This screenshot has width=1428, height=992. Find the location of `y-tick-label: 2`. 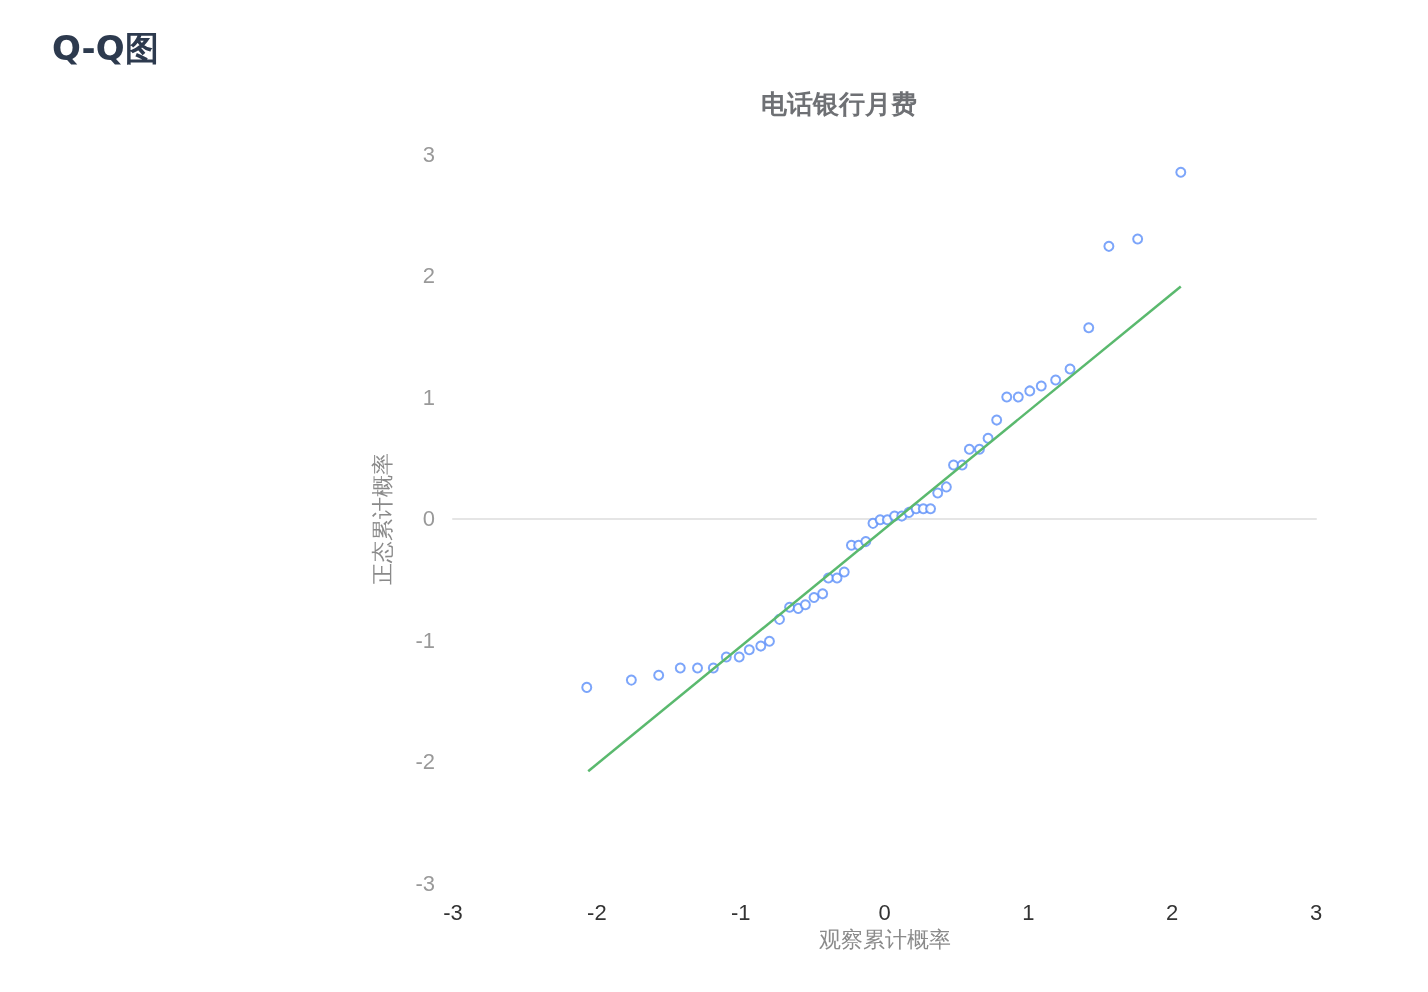

y-tick-label: 2 is located at coordinates (428, 275).